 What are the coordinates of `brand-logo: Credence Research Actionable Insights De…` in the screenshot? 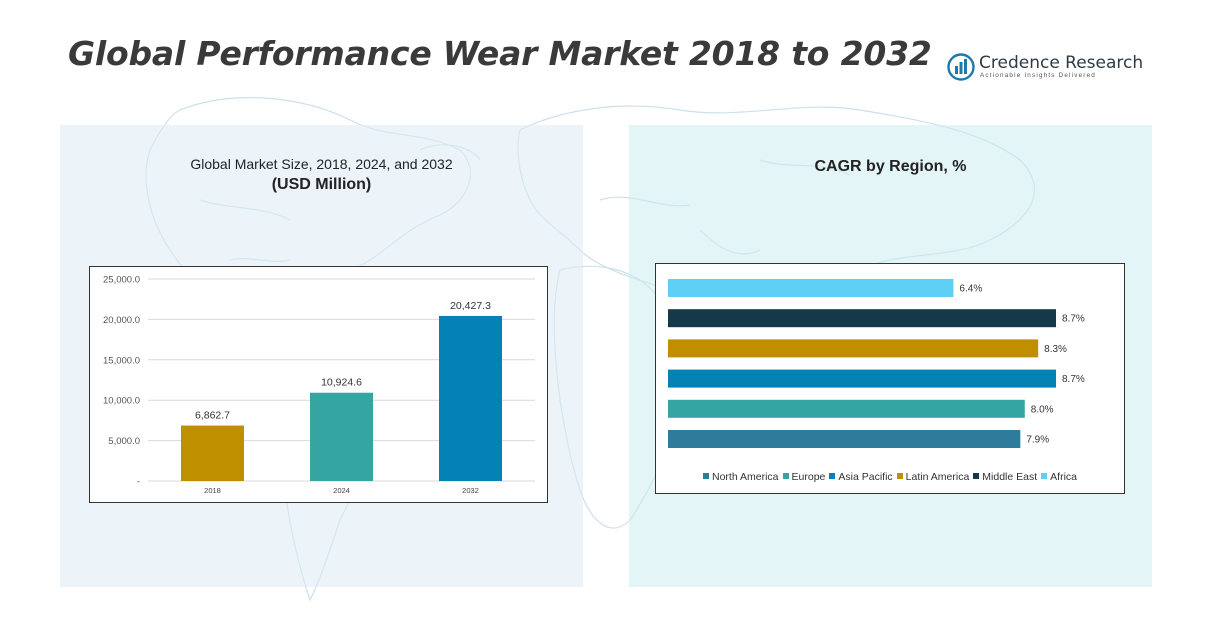 It's located at (1045, 68).